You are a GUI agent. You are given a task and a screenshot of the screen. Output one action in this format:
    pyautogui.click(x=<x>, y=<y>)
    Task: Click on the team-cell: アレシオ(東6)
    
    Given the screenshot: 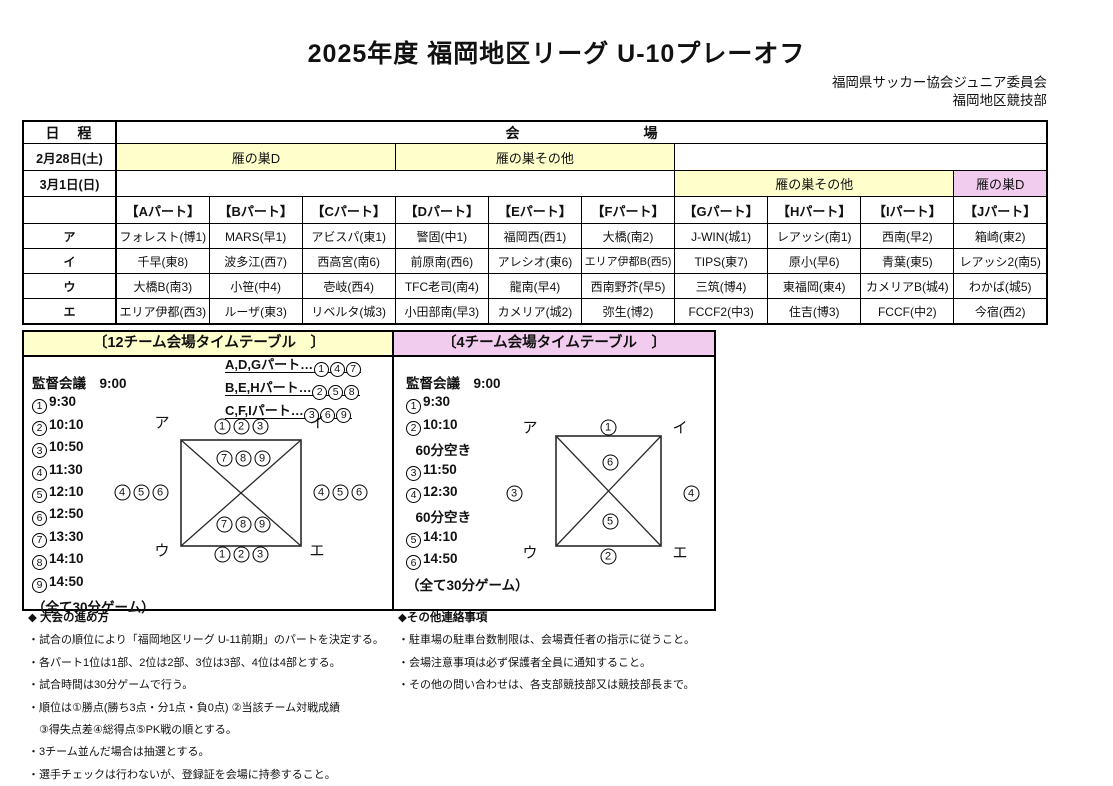 What is the action you would take?
    pyautogui.click(x=534, y=261)
    